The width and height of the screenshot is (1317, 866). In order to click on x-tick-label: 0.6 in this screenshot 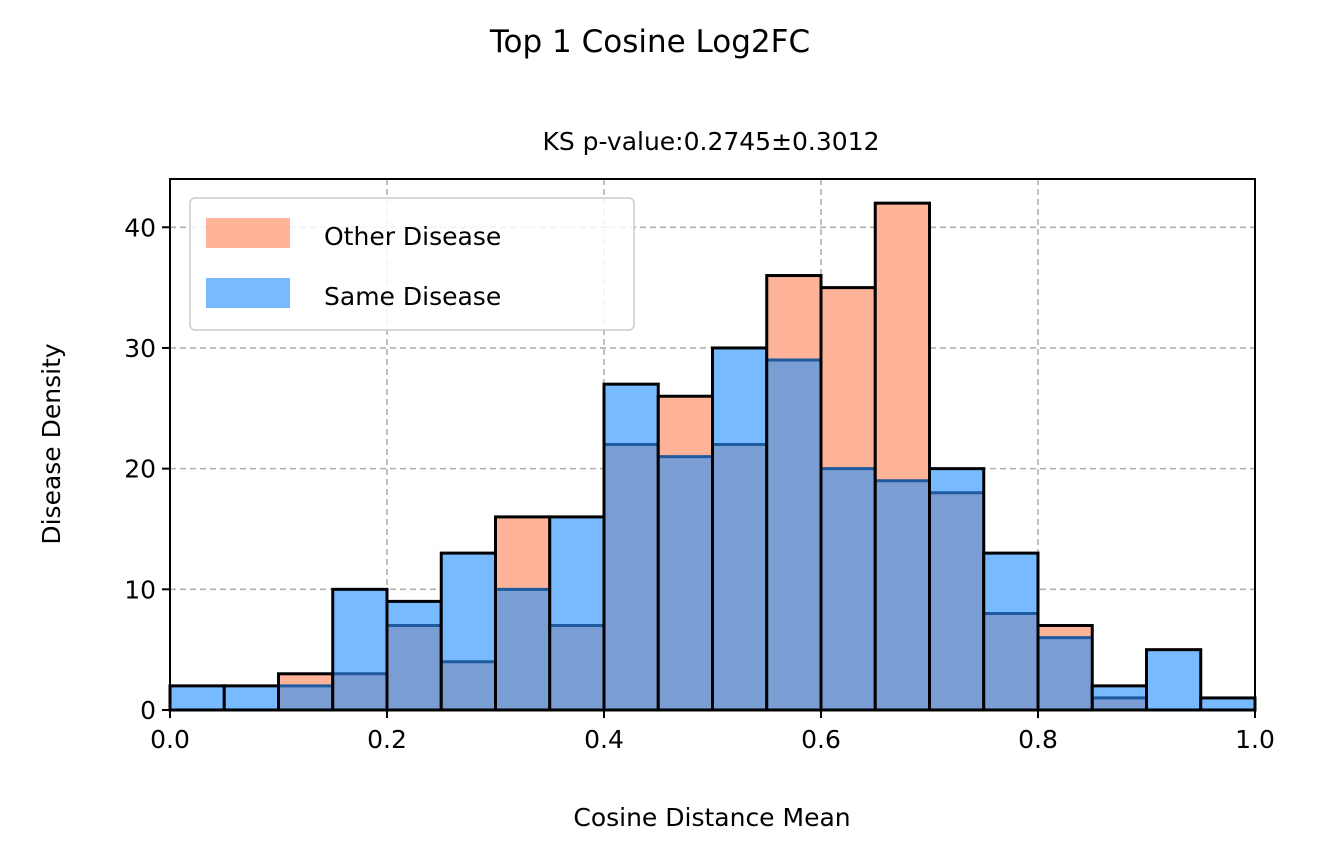, I will do `click(821, 739)`.